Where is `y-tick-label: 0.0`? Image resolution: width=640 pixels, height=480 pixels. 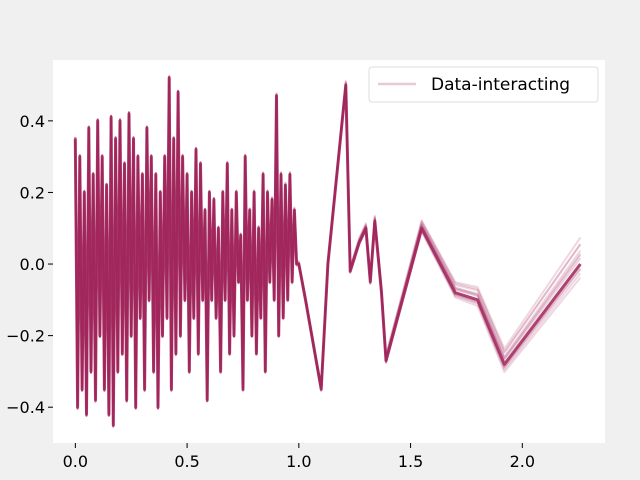
y-tick-label: 0.0 is located at coordinates (32, 264).